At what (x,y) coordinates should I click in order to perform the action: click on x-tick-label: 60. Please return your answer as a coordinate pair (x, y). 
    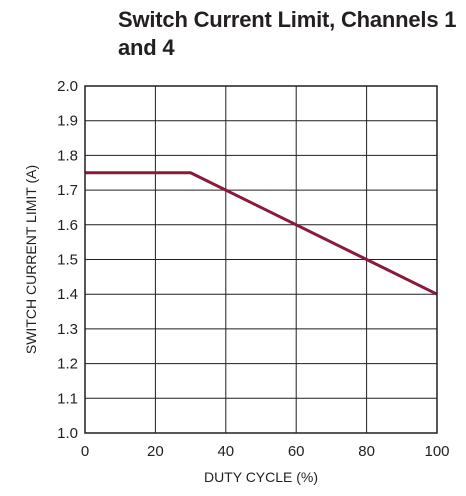
    Looking at the image, I should click on (296, 451).